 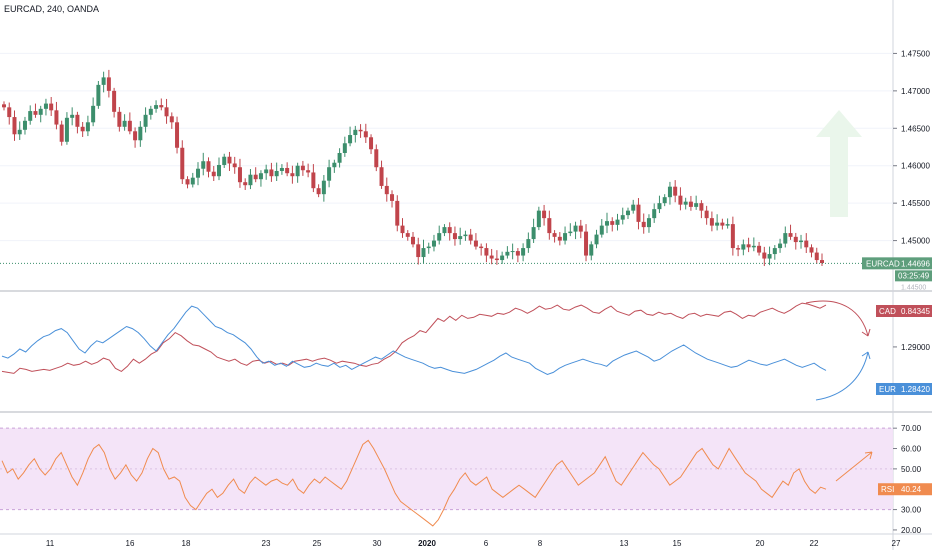 I want to click on last-price-symbol: EURCAD, so click(x=883, y=263).